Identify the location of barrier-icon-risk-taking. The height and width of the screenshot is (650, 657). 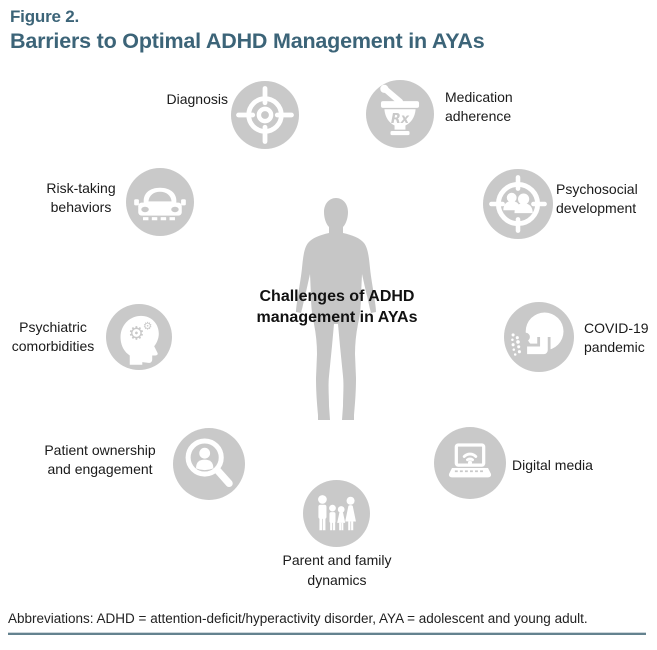
(160, 202).